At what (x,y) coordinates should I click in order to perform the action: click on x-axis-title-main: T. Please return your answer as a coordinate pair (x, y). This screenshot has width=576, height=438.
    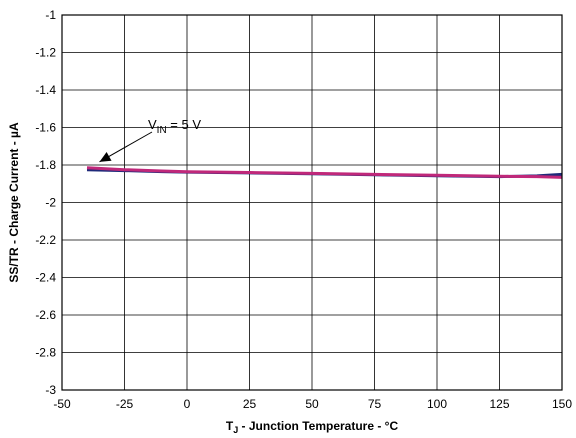
    Looking at the image, I should click on (230, 426).